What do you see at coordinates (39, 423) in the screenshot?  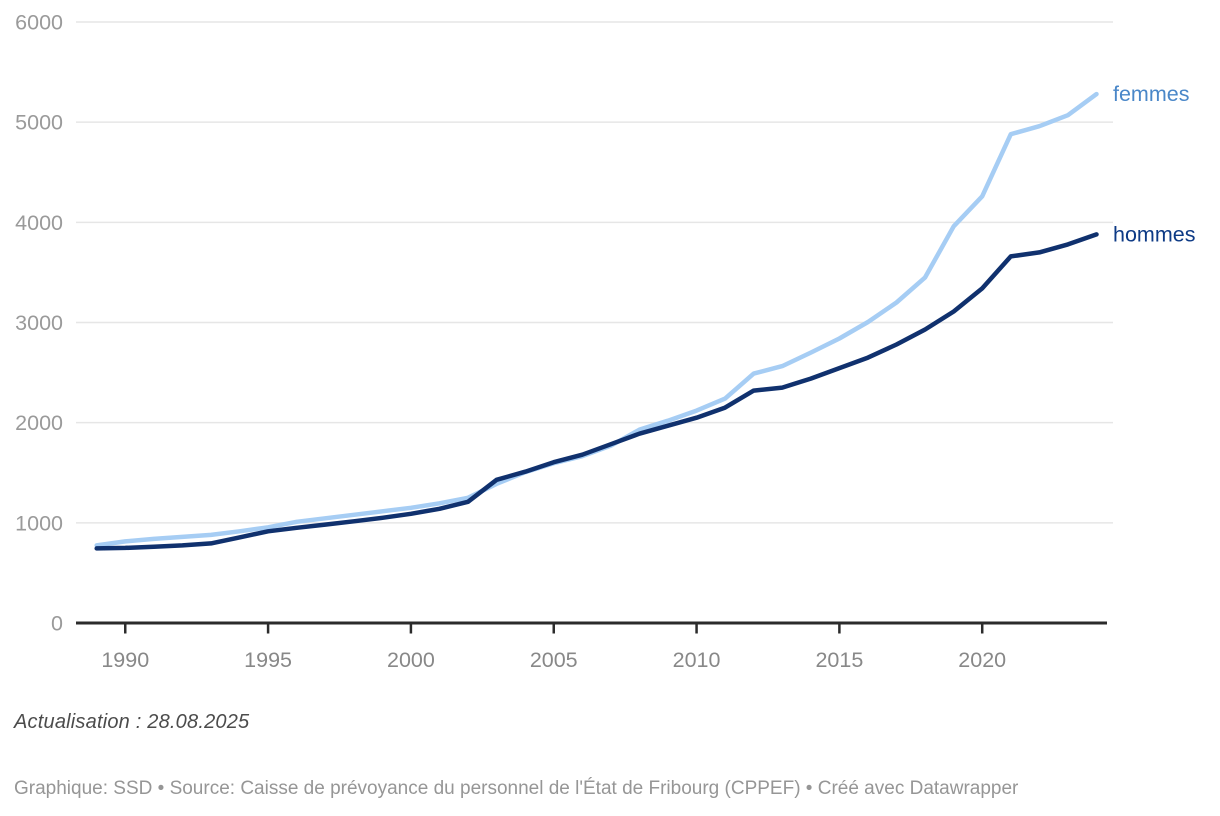 I see `y-tick-label: 2000` at bounding box center [39, 423].